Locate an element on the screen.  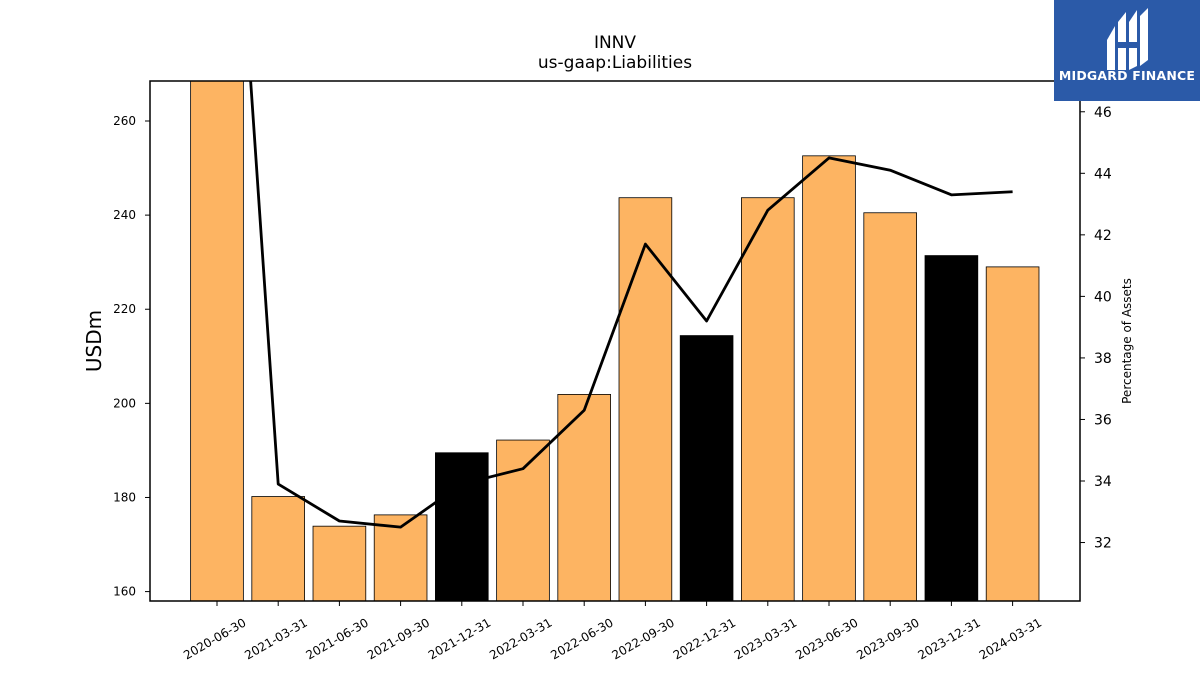
x-tick-label: 2024-03-31 is located at coordinates (1010, 638).